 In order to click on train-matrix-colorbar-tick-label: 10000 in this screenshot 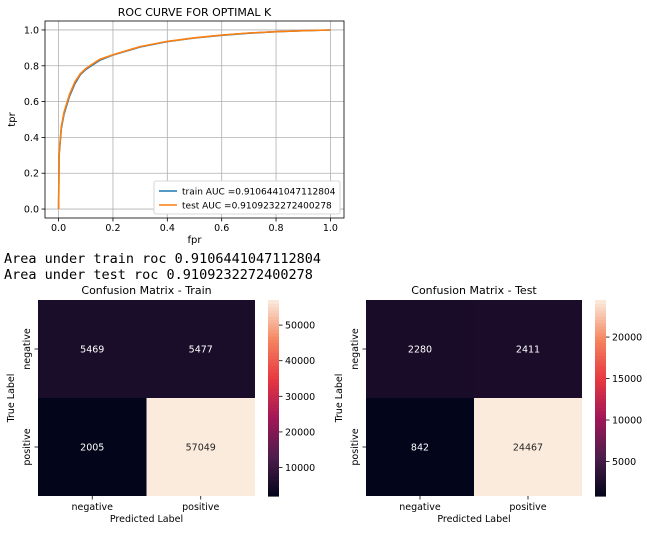, I will do `click(300, 468)`.